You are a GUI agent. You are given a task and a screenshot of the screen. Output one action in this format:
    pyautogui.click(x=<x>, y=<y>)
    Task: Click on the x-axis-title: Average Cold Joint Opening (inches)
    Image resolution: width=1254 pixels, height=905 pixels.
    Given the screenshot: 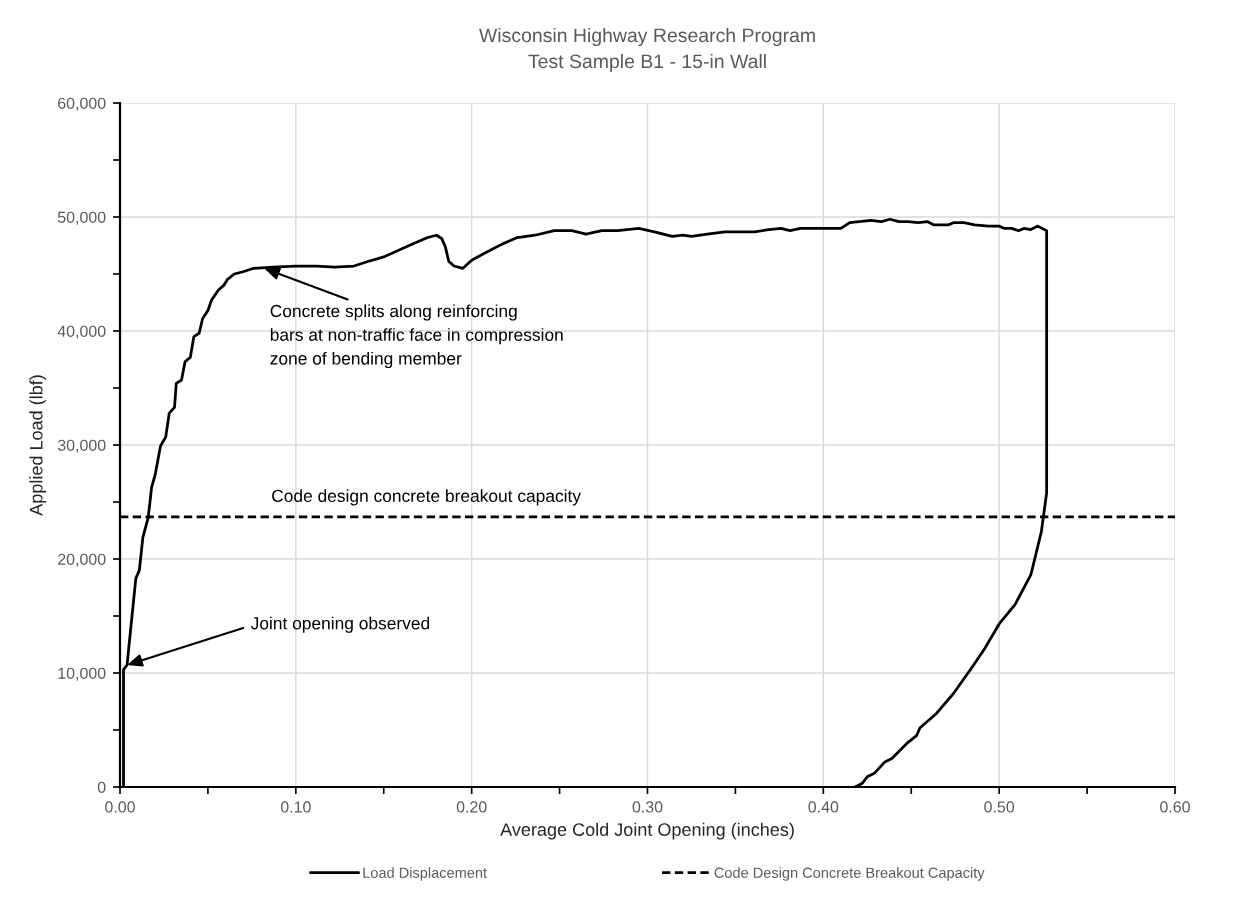 What is the action you would take?
    pyautogui.click(x=647, y=831)
    